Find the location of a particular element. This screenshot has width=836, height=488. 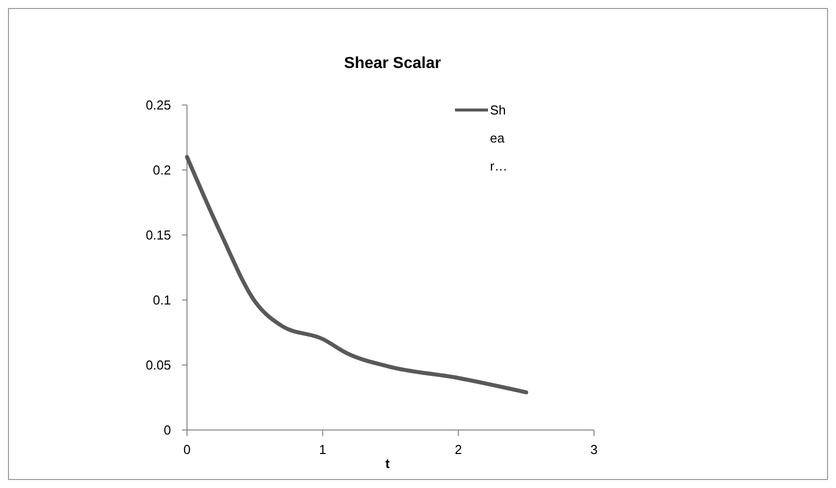

x-tick-label: 3 is located at coordinates (594, 449).